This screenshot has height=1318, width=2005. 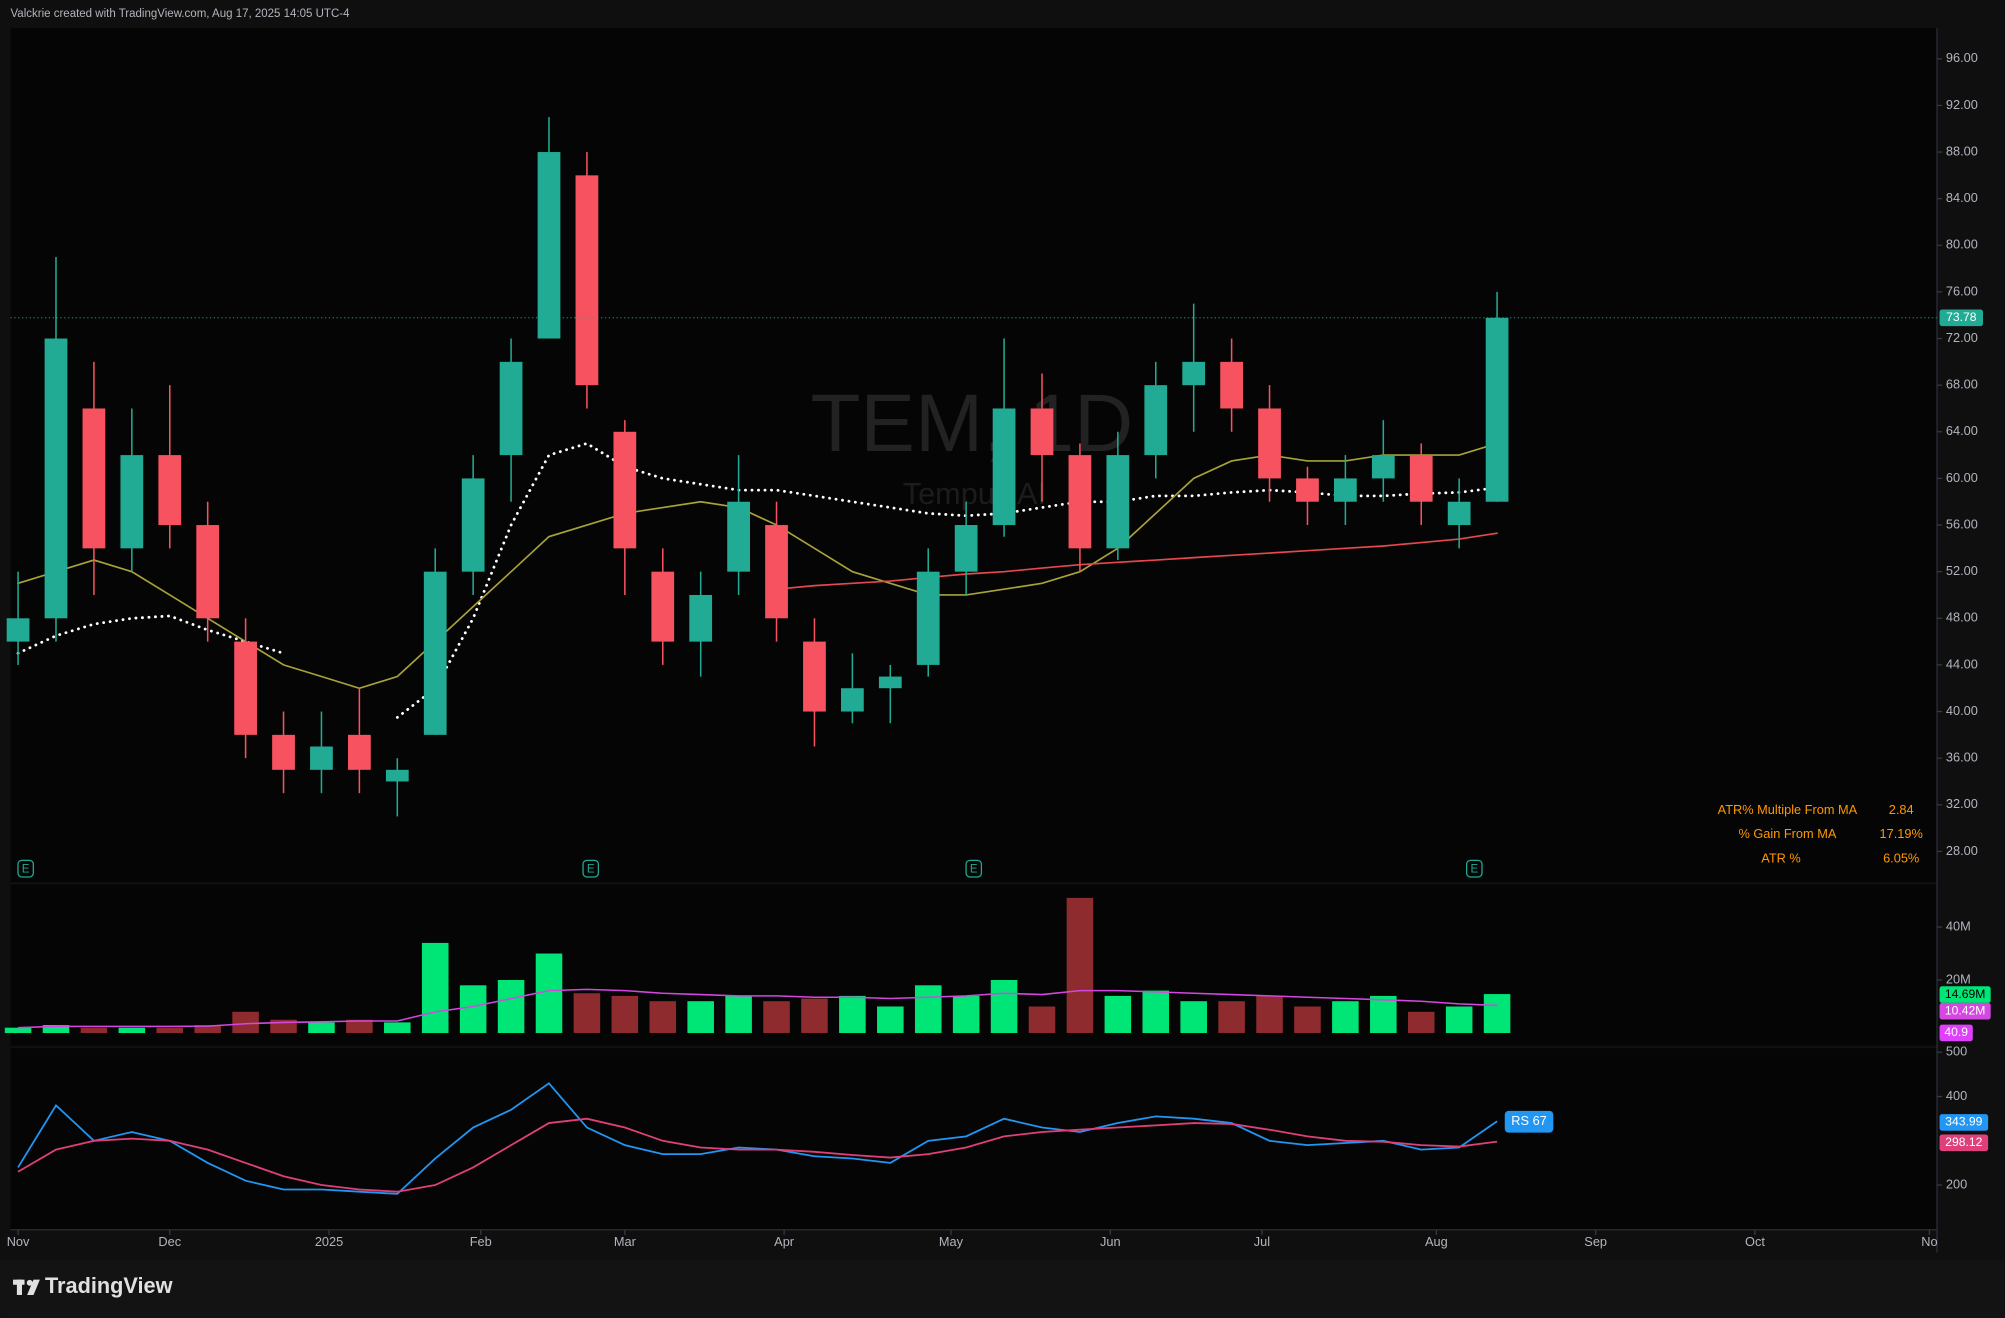 I want to click on rs-pane, so click(x=973, y=1139).